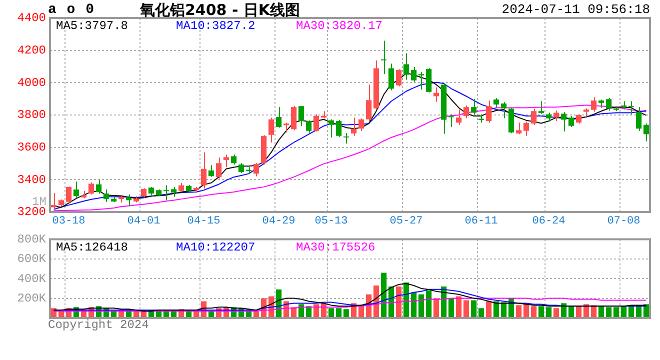 The width and height of the screenshot is (660, 360). Describe the element at coordinates (31, 147) in the screenshot. I see `y-tick-label: 3600` at that location.